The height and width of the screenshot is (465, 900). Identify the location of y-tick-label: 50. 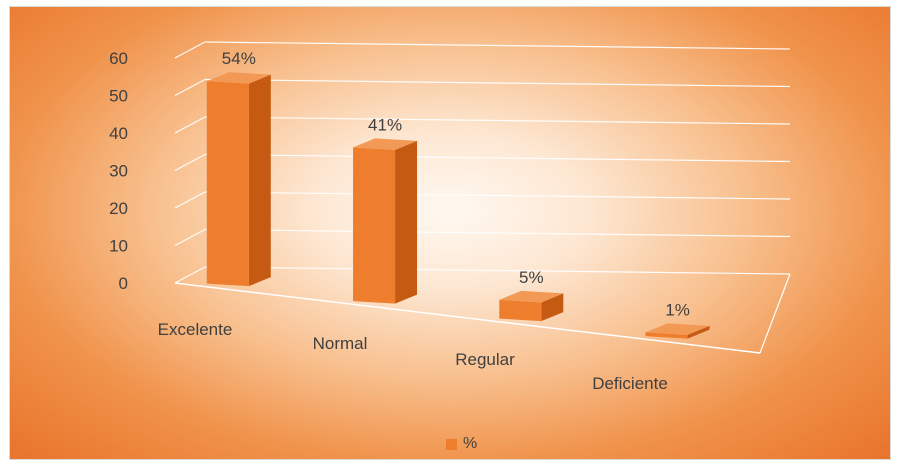
(118, 96).